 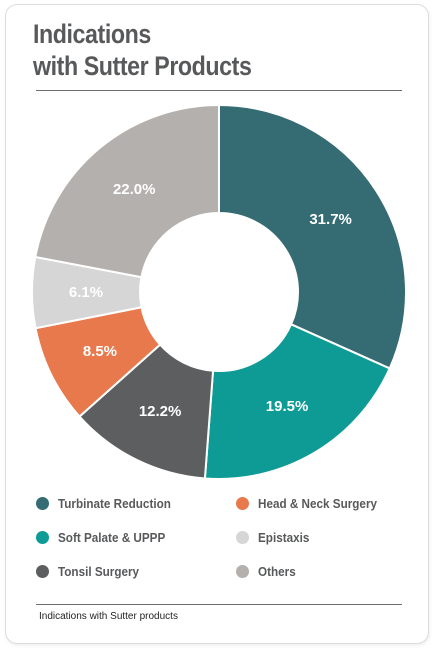 I want to click on figure-caption: Indications with Sutter products, so click(x=108, y=616).